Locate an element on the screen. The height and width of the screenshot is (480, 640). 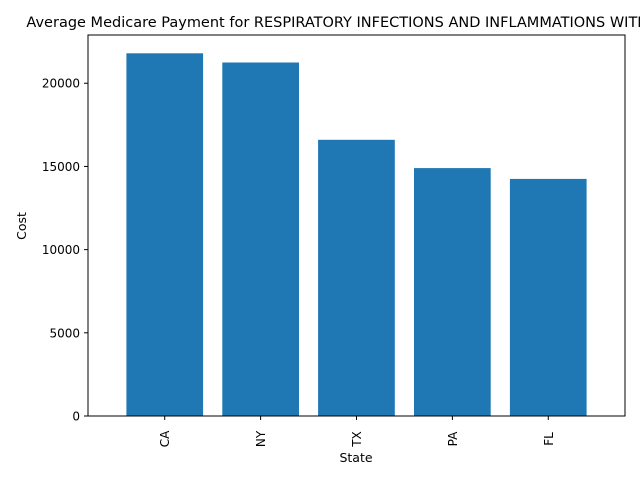
x-tick-label: CA is located at coordinates (165, 438).